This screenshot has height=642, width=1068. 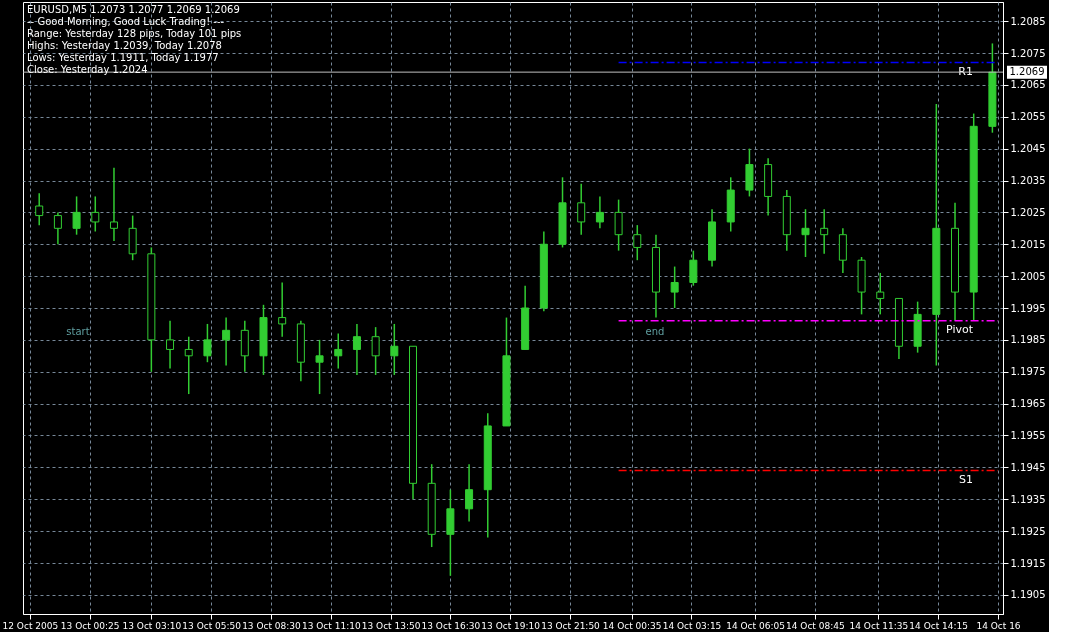 I want to click on y-tick-label: 1.2025, so click(x=1028, y=212).